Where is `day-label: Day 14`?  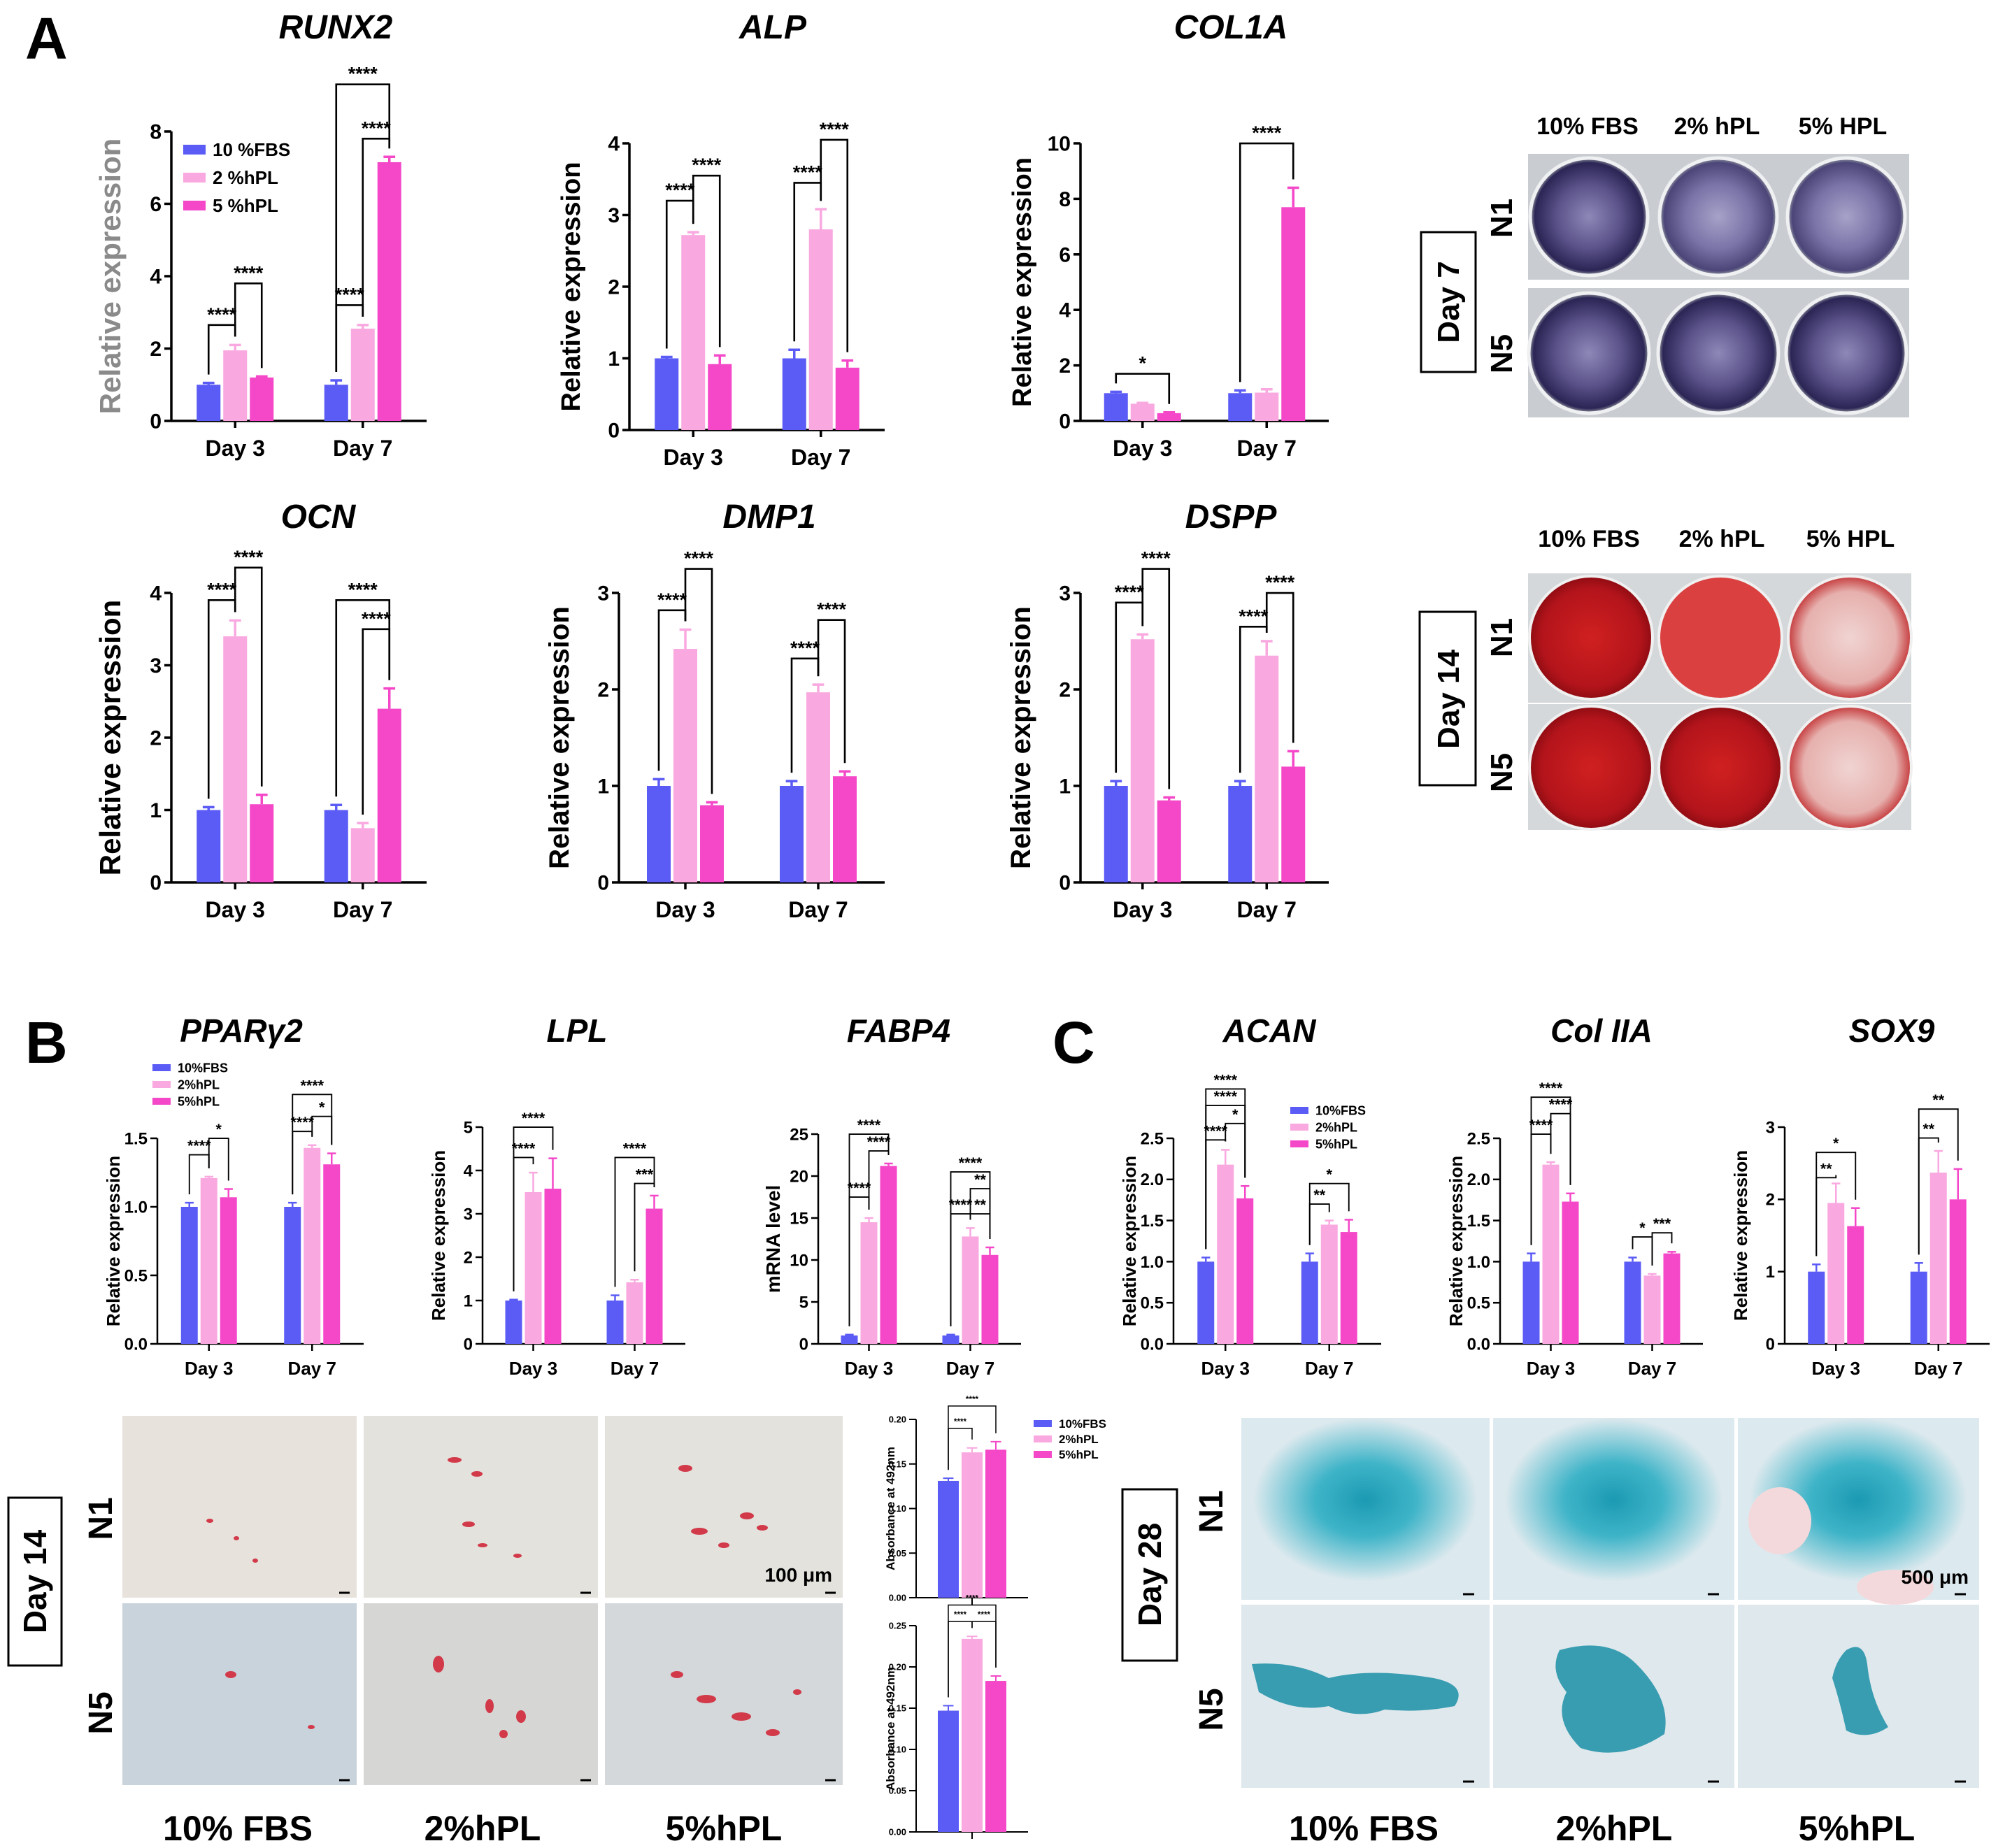 day-label: Day 14 is located at coordinates (35, 1581).